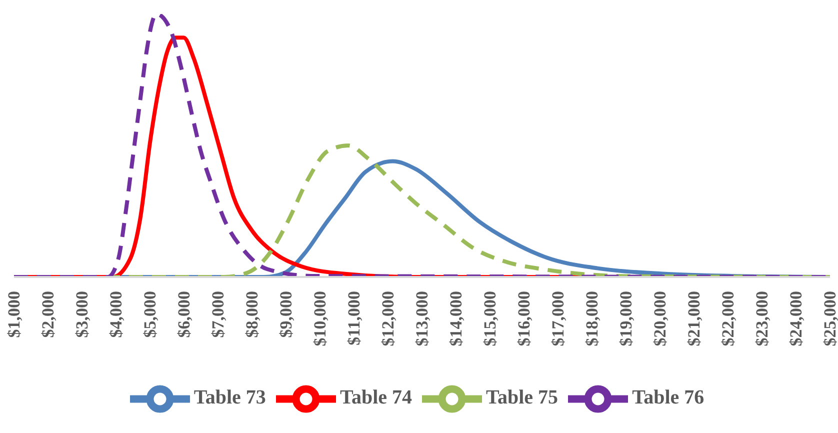  I want to click on x-tick-label: $19,000, so click(626, 318).